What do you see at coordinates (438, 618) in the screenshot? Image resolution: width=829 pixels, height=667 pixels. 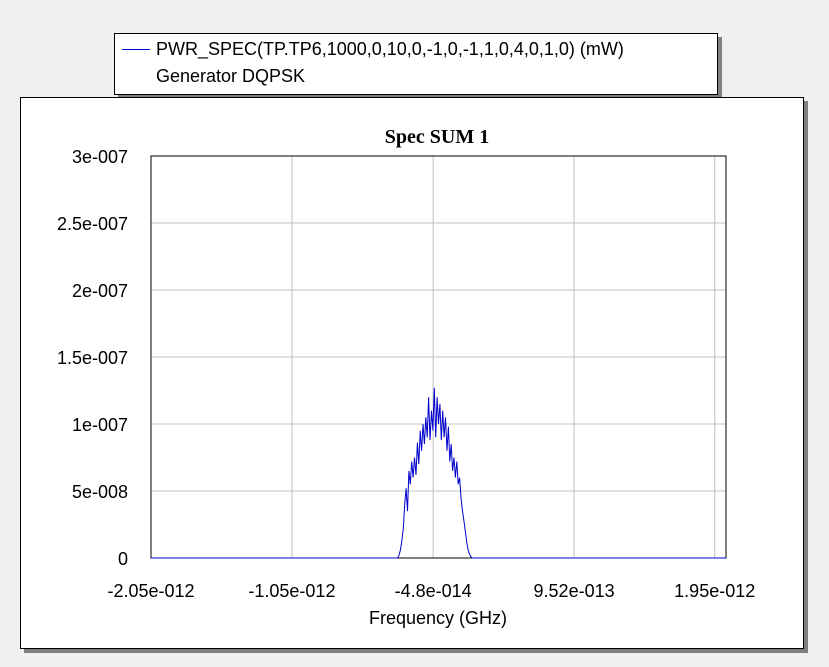 I see `x-axis-label: Frequency (GHz)` at bounding box center [438, 618].